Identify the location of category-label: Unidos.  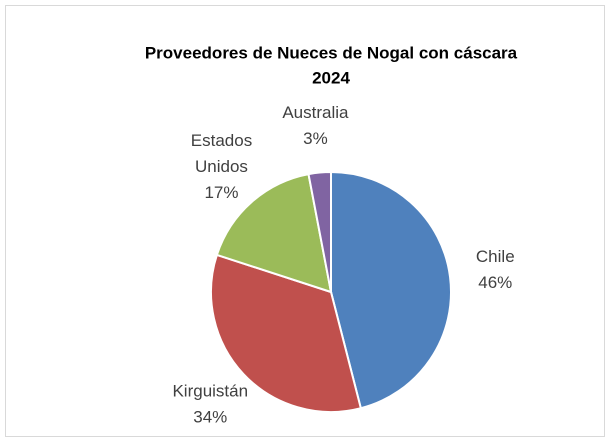
(221, 166).